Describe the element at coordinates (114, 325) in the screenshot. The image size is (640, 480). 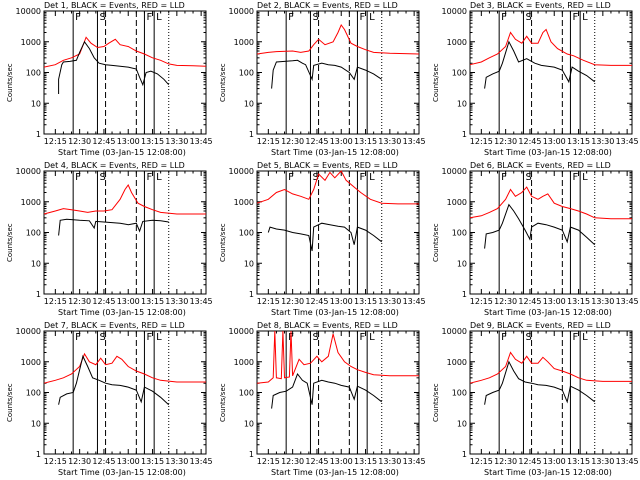
I see `panel-title: Det 7, BLACK = Events, RED = LLD` at that location.